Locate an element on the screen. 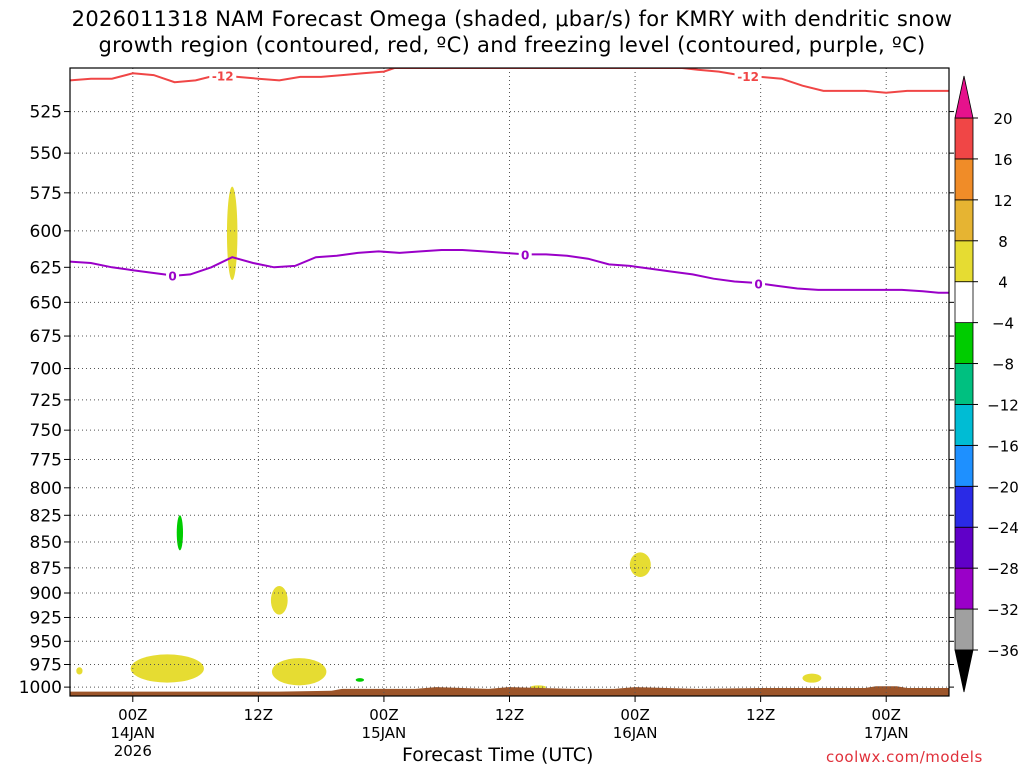 The image size is (1024, 768). x-tick-label: 2026 is located at coordinates (133, 751).